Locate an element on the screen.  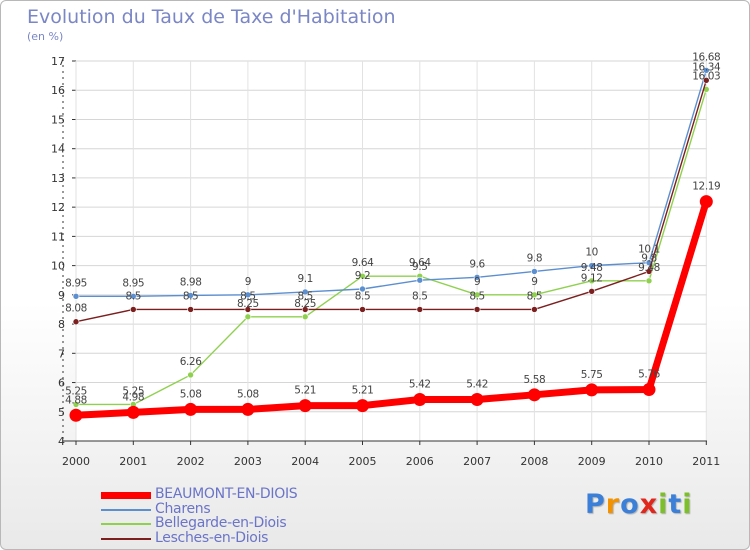
y-tick-label: 16 is located at coordinates (58, 90).